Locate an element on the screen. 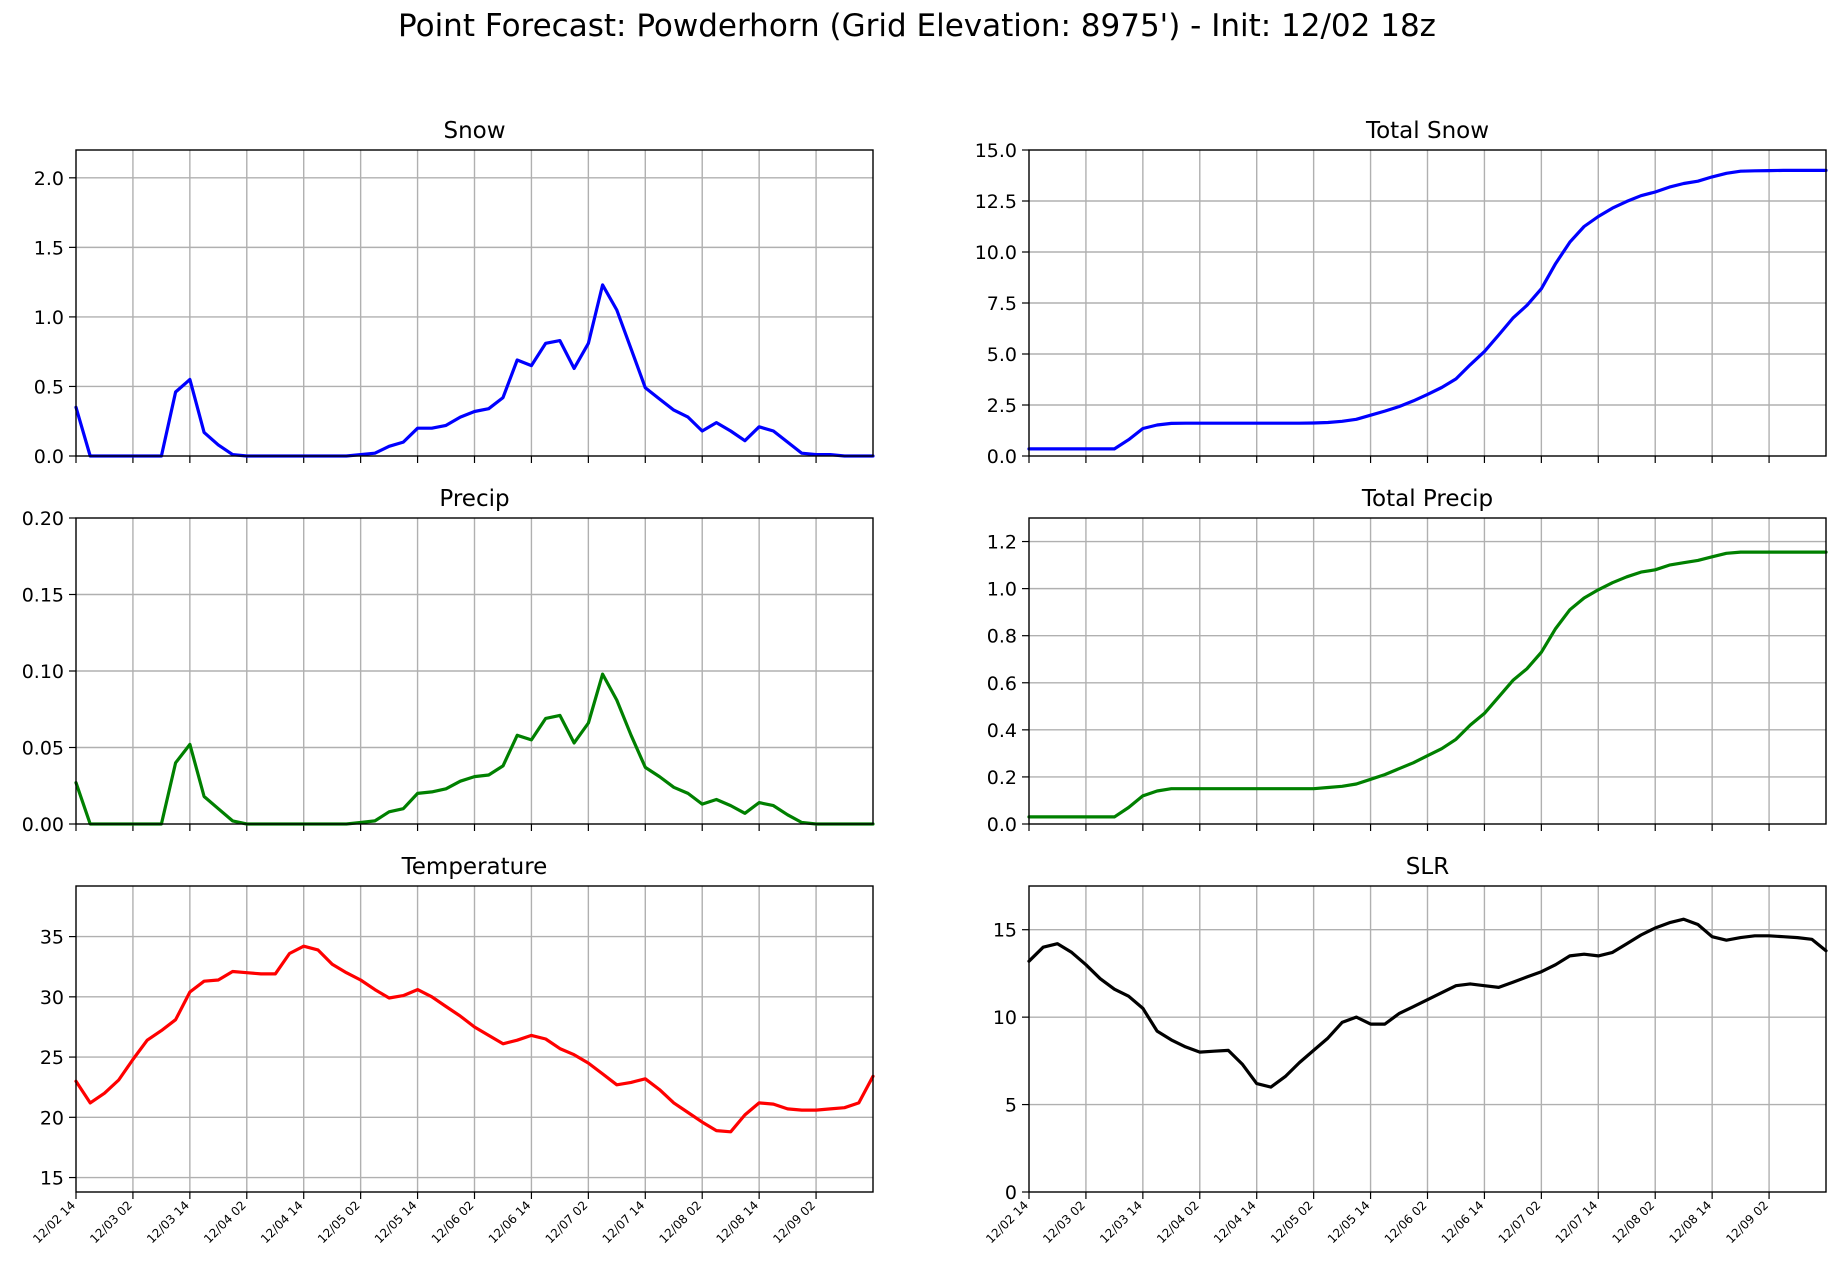 The width and height of the screenshot is (1834, 1274). y-tick-label: 0.6 is located at coordinates (1002, 684).